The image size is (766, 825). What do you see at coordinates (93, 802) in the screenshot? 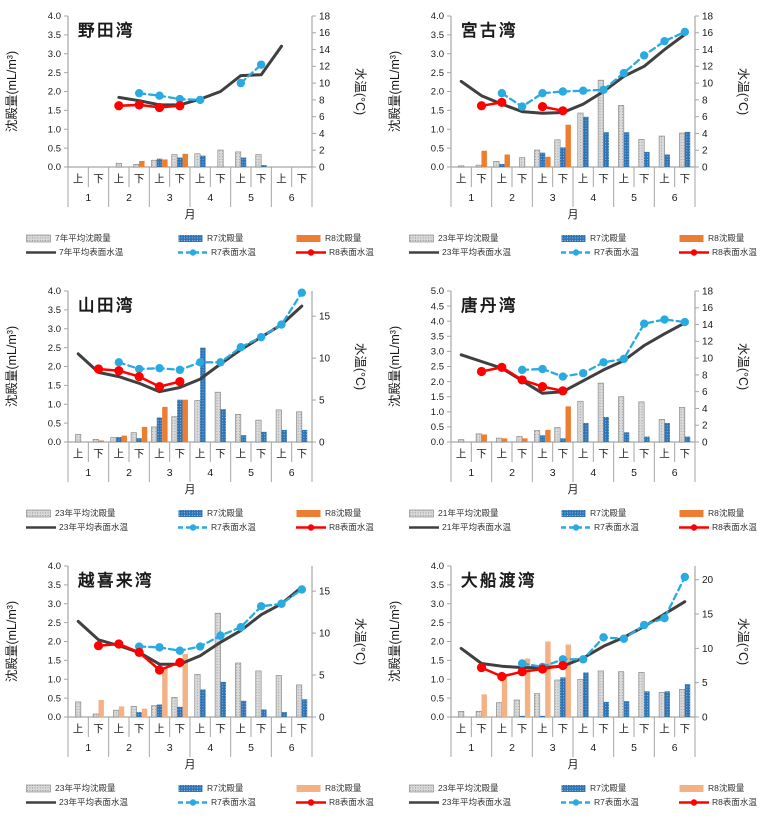
I see `legend-label: 23年平均表面水温` at bounding box center [93, 802].